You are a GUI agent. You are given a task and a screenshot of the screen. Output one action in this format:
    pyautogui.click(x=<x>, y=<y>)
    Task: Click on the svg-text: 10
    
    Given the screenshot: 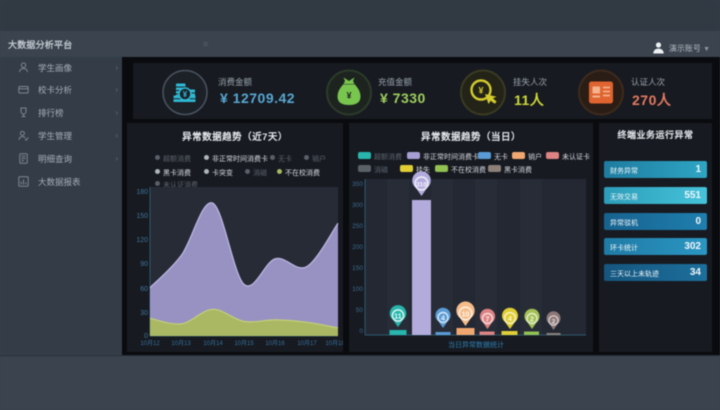 What is the action you would take?
    pyautogui.click(x=466, y=314)
    